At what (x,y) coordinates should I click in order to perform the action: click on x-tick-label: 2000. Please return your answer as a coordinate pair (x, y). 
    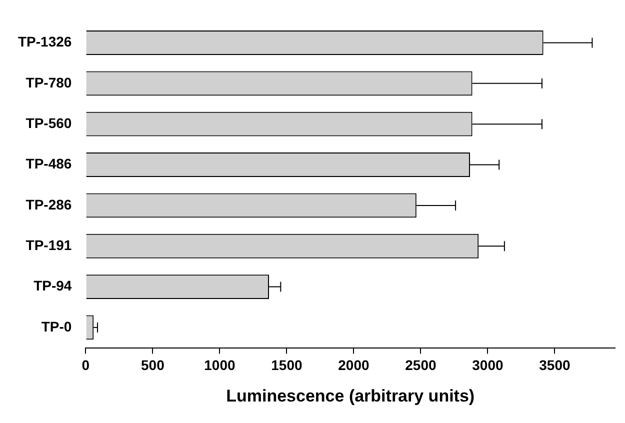
    Looking at the image, I should click on (354, 365).